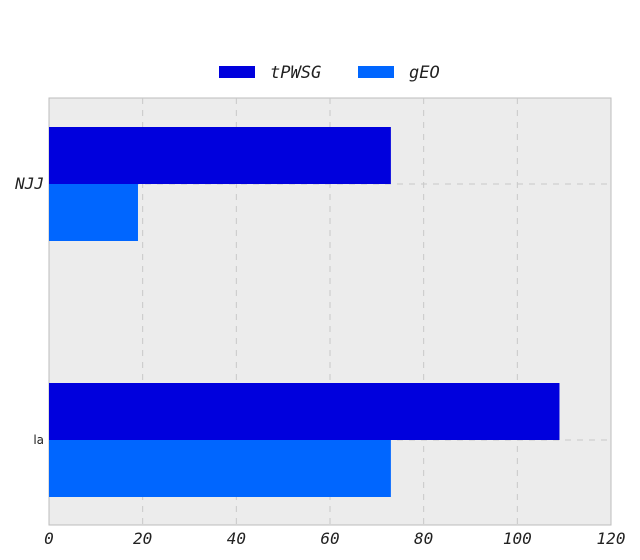  What do you see at coordinates (329, 73) in the screenshot?
I see `legend: tPWSG gEO` at bounding box center [329, 73].